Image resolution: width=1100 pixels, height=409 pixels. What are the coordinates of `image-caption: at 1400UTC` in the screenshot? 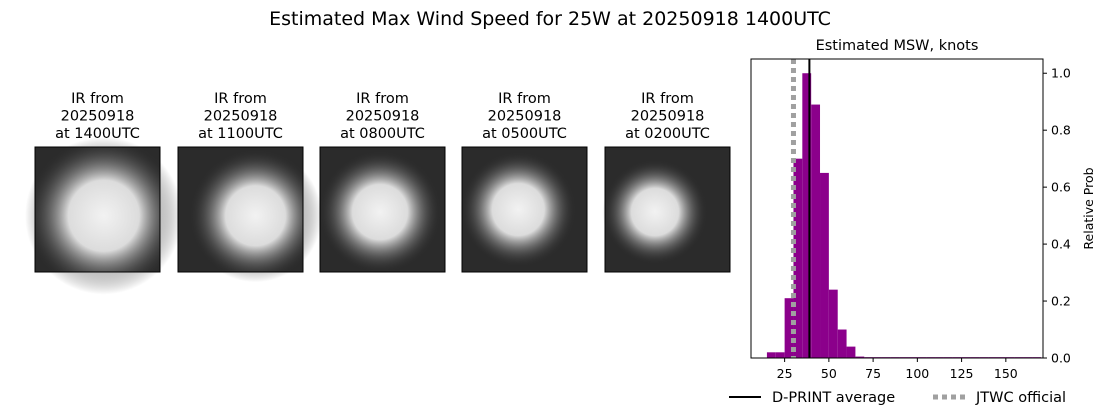 It's located at (97, 134).